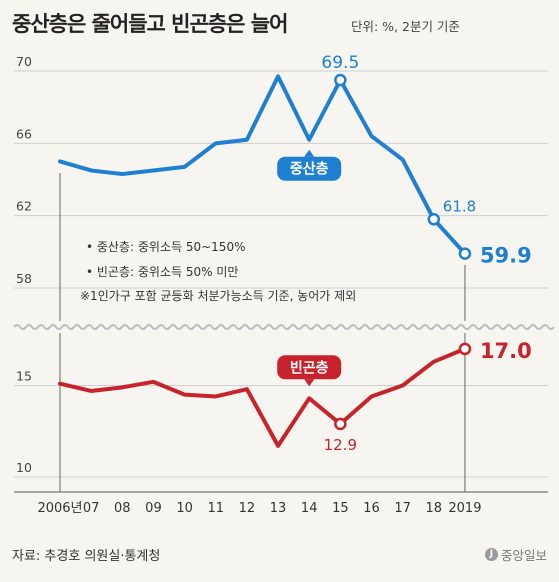  I want to click on x-tick-label: 17, so click(402, 508).